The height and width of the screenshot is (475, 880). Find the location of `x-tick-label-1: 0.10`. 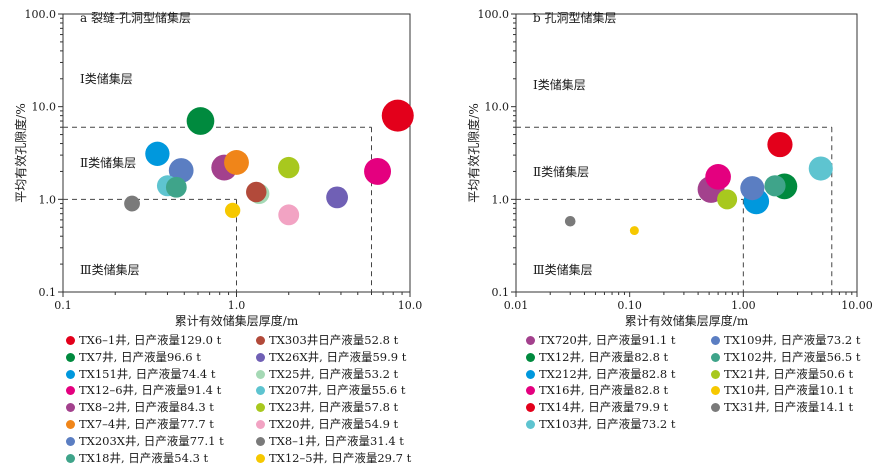

x-tick-label-1: 0.10 is located at coordinates (629, 305).